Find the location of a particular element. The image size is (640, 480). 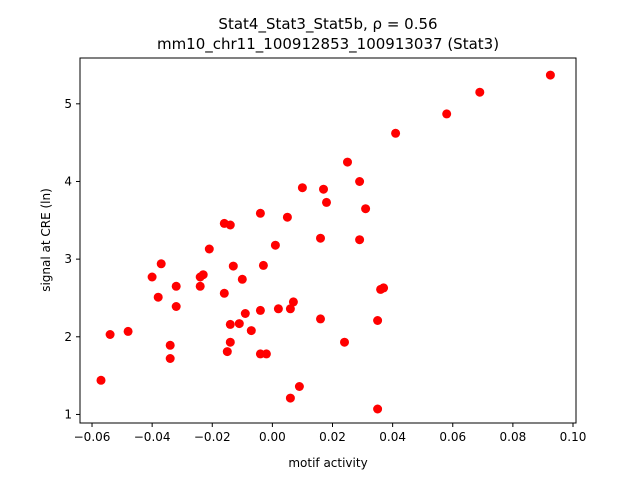

y-axis-label: signal at CRE (ln) is located at coordinates (46, 240).